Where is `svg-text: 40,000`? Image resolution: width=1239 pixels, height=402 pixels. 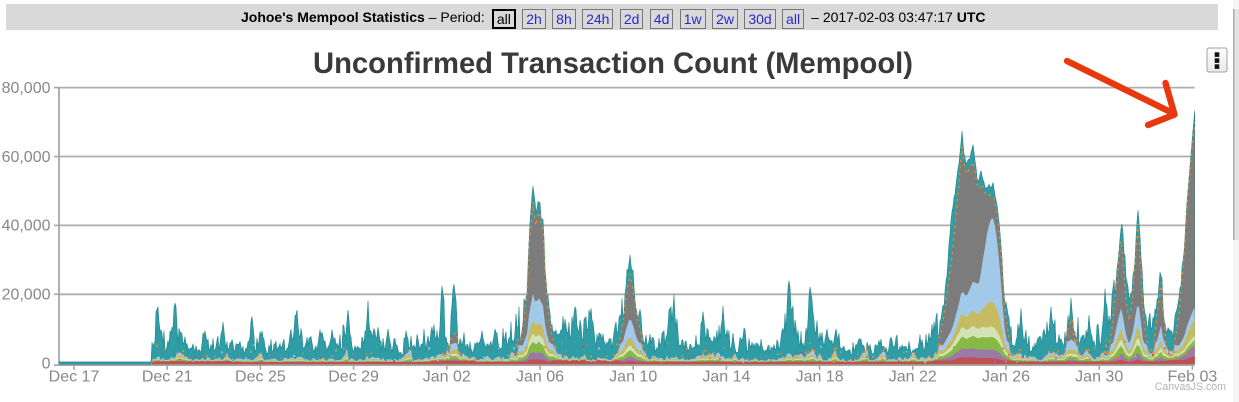 svg-text: 40,000 is located at coordinates (26, 226).